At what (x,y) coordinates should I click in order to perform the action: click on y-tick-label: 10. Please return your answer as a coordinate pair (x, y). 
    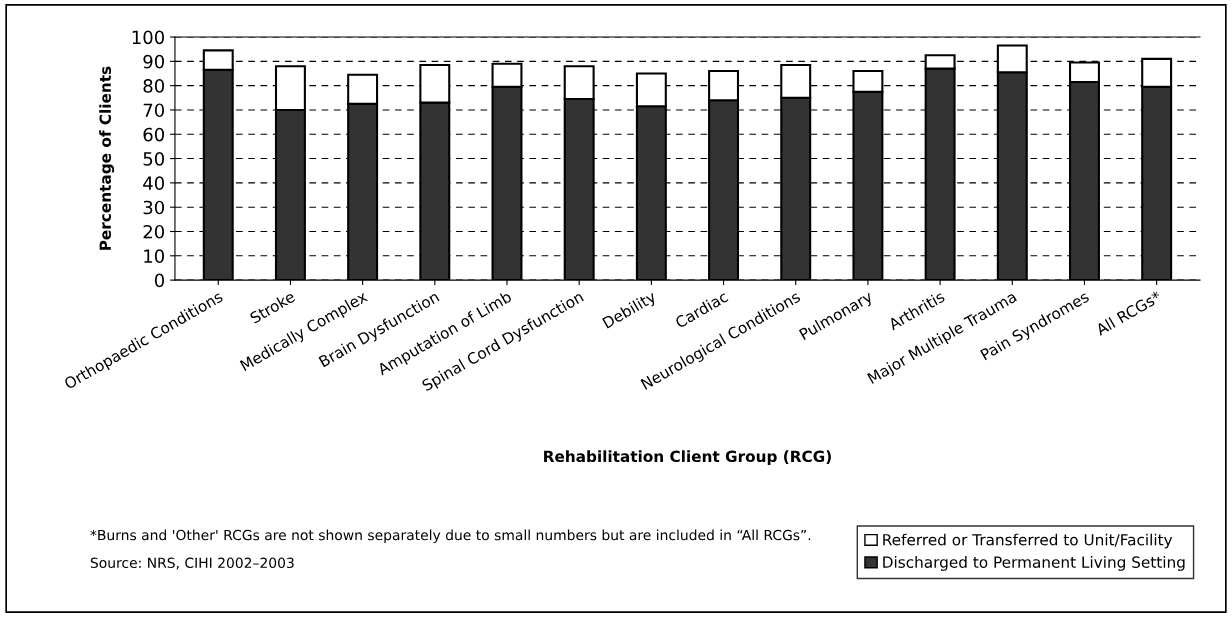
    Looking at the image, I should click on (154, 256).